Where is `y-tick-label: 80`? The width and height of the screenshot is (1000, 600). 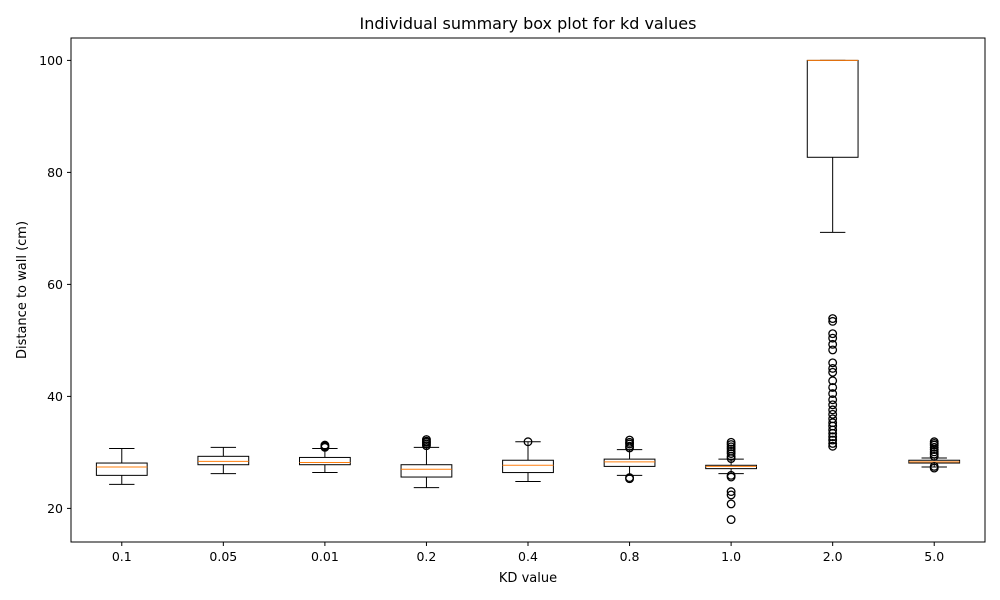
y-tick-label: 80 is located at coordinates (55, 172).